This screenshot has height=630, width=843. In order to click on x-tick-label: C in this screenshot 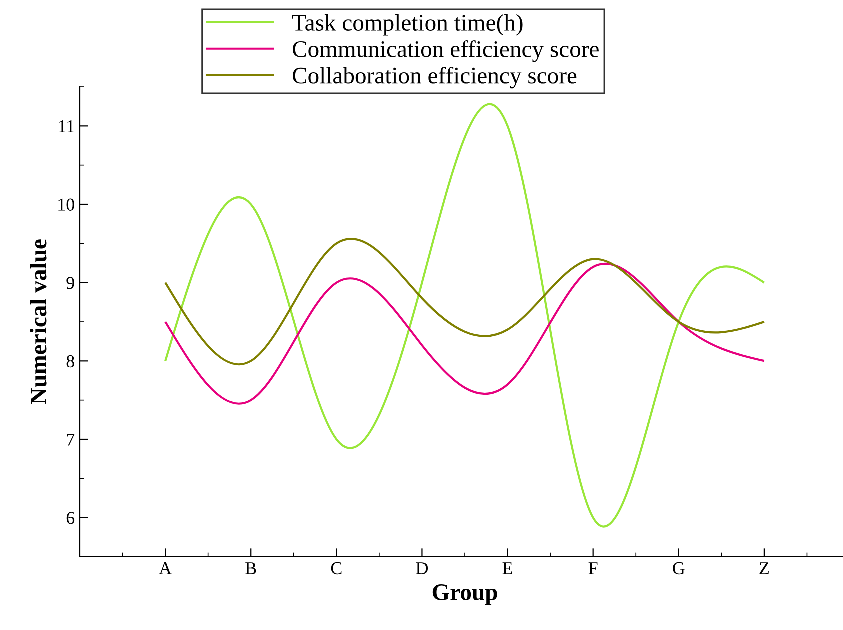, I will do `click(336, 568)`.